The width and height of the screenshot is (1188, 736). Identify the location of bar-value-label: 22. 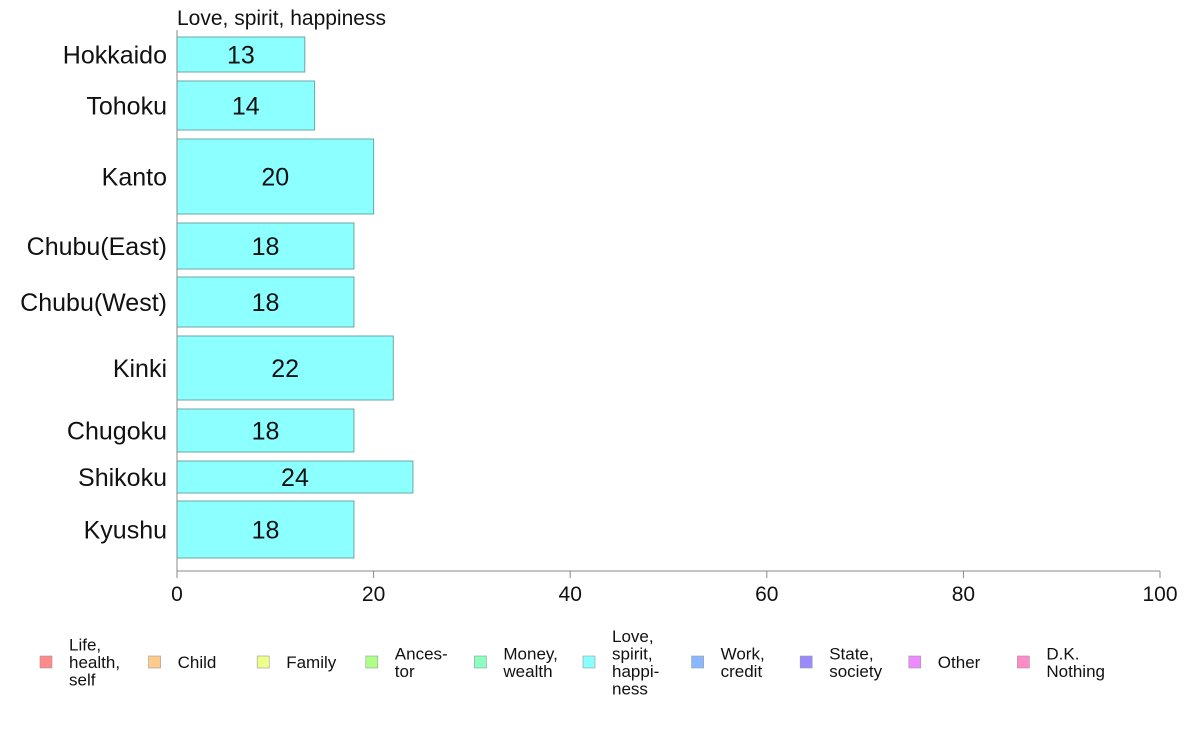
(285, 369).